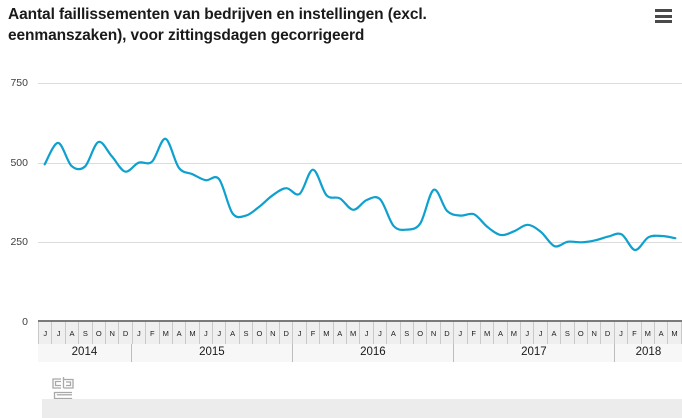  What do you see at coordinates (19, 242) in the screenshot?
I see `y-tick-label: 250` at bounding box center [19, 242].